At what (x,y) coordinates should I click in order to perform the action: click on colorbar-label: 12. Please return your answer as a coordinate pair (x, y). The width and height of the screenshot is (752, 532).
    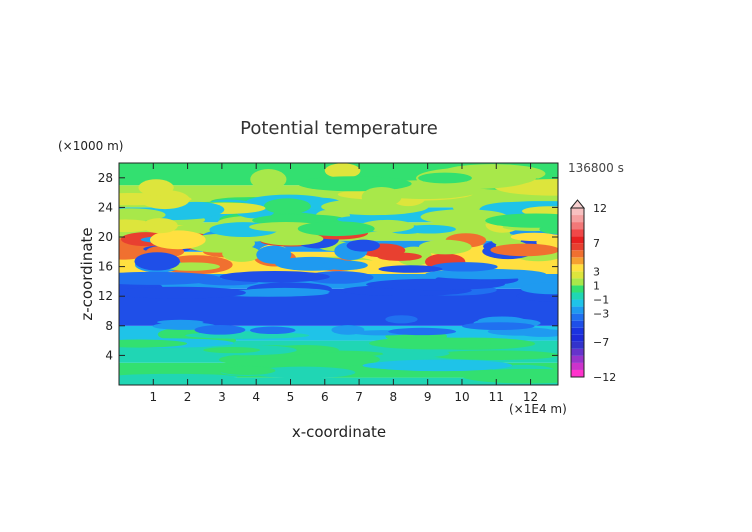
    Looking at the image, I should click on (600, 208).